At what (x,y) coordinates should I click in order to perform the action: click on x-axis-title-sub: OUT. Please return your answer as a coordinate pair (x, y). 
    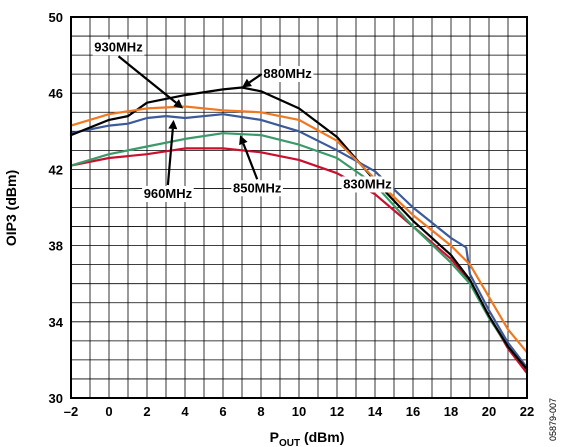
    Looking at the image, I should click on (289, 442).